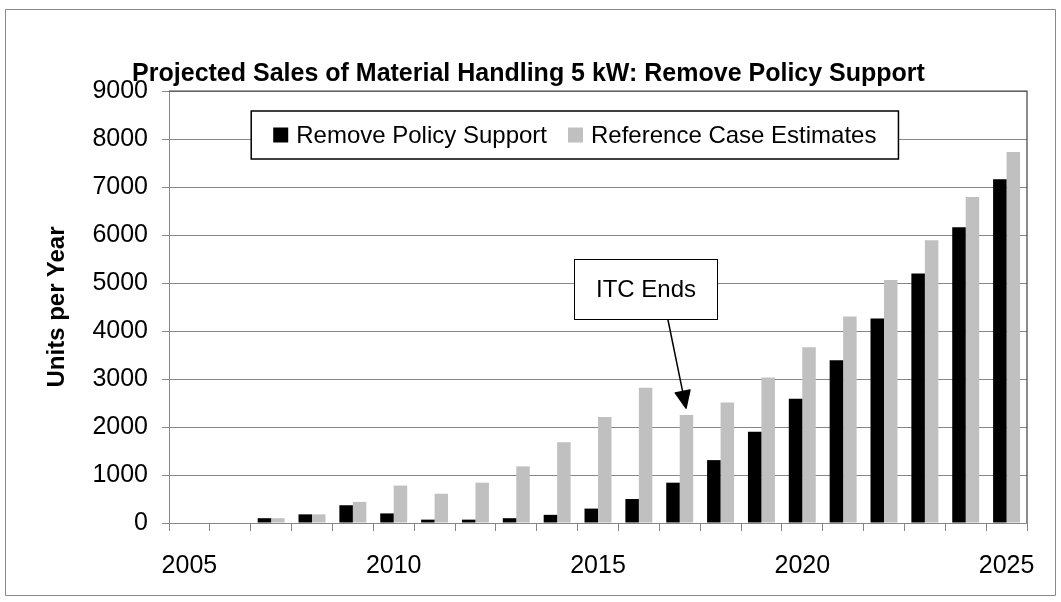 The image size is (1061, 602). What do you see at coordinates (1006, 563) in the screenshot?
I see `x-tick-label: 2025` at bounding box center [1006, 563].